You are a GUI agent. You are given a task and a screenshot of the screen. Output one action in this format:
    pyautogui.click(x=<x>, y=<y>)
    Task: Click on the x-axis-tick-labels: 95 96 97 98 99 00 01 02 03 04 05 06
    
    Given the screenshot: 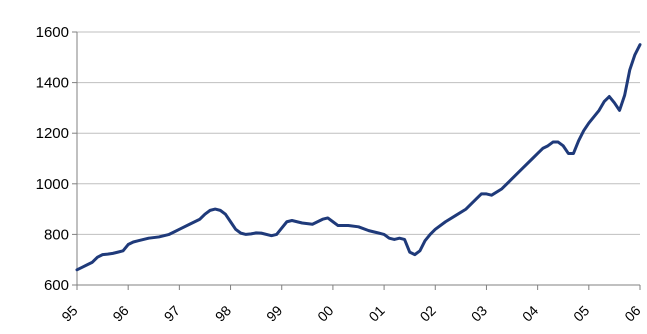 What is the action you would take?
    pyautogui.click(x=350, y=313)
    